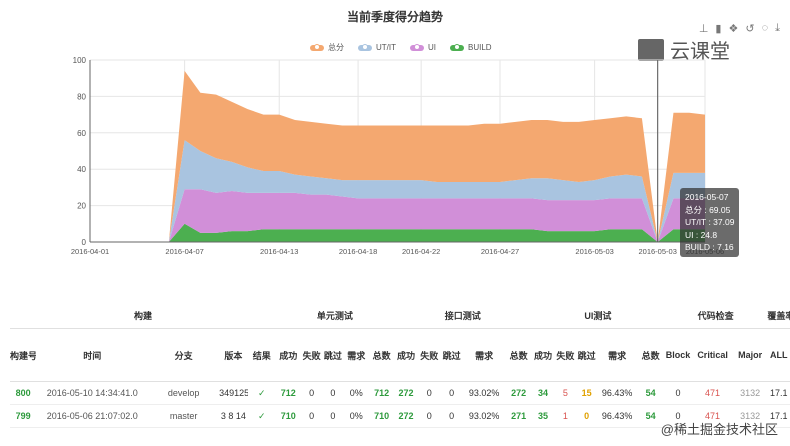 Image resolution: width=790 pixels, height=446 pixels. I want to click on y-tick-label: 100, so click(80, 60).